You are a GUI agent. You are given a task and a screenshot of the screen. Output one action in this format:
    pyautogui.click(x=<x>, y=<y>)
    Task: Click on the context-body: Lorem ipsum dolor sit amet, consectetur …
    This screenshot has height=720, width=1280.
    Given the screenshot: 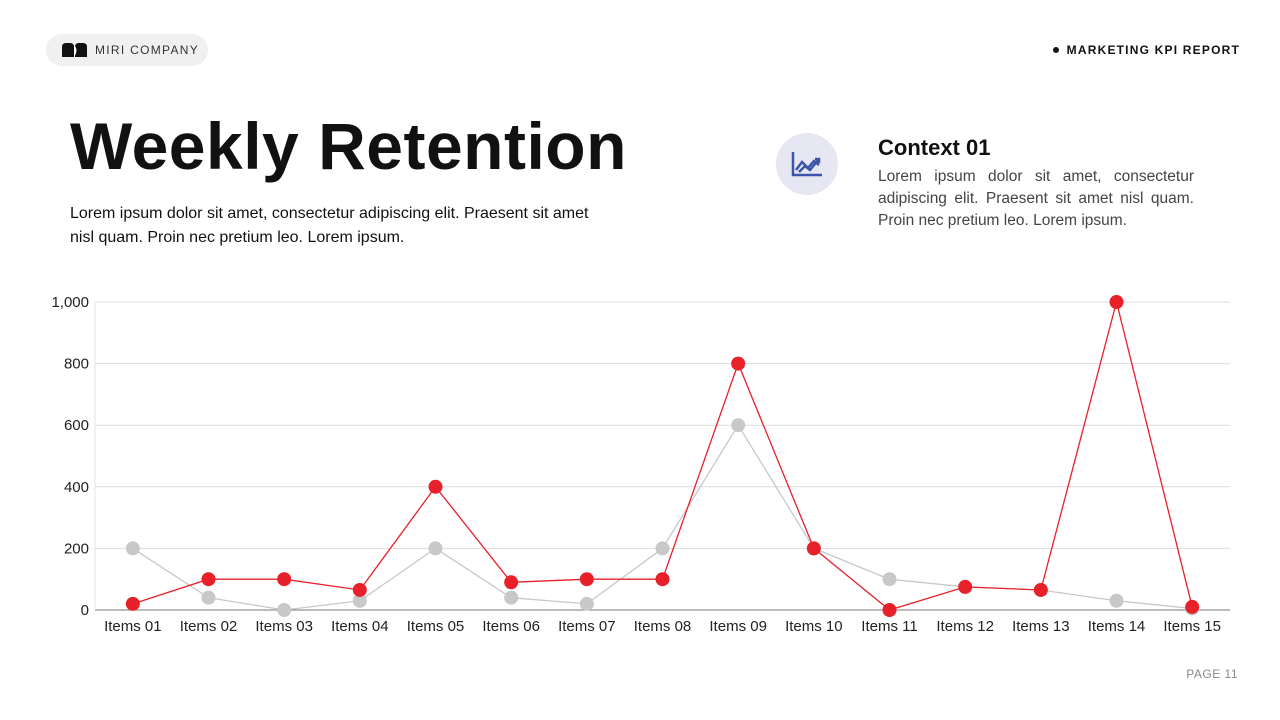 What is the action you would take?
    pyautogui.click(x=1036, y=198)
    